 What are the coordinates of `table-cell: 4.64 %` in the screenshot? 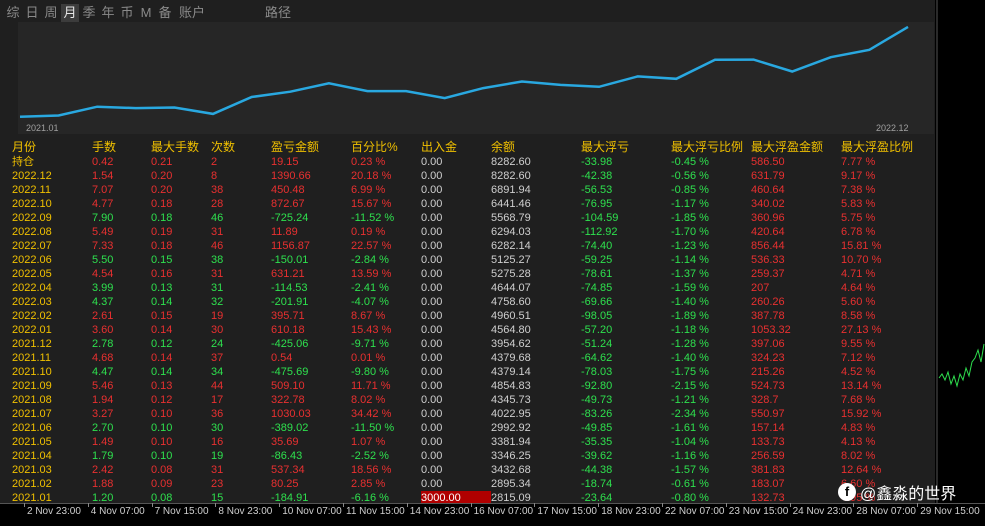 It's located at (858, 288).